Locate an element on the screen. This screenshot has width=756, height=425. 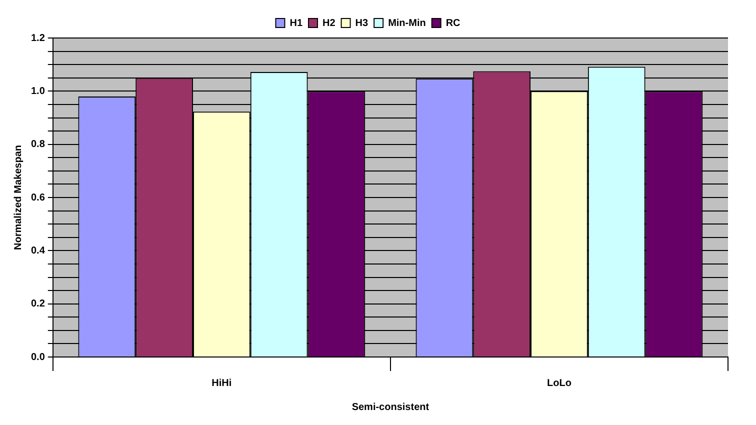
legend-label: H1 is located at coordinates (296, 23).